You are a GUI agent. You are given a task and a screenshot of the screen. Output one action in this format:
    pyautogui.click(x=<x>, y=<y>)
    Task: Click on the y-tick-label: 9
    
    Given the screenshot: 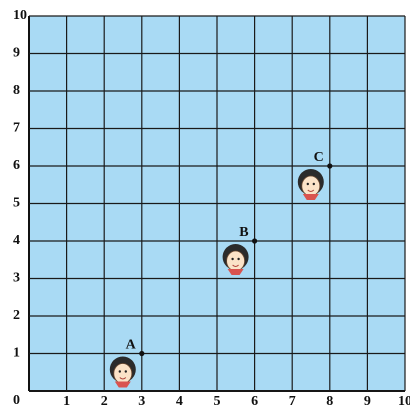 What is the action you would take?
    pyautogui.click(x=16, y=53)
    